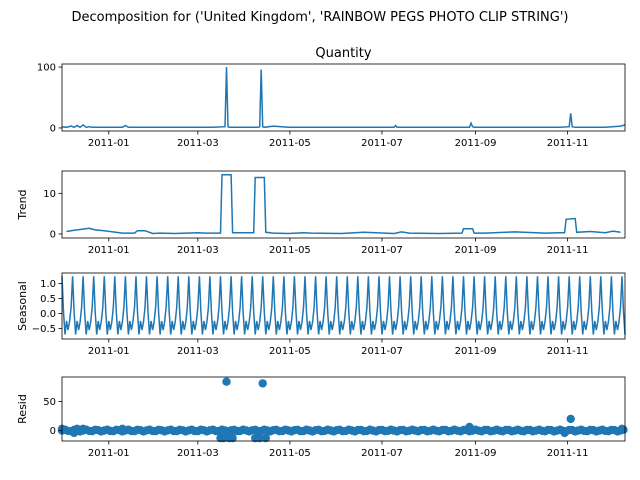 This screenshot has width=640, height=480. I want to click on seasonal-ytick-label: 0.5, so click(48, 299).